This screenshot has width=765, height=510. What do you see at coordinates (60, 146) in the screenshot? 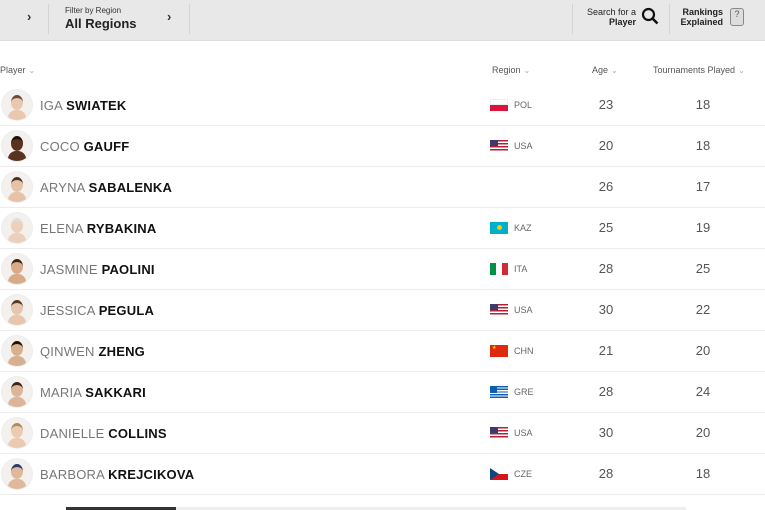
I see `first-name: COCO` at bounding box center [60, 146].